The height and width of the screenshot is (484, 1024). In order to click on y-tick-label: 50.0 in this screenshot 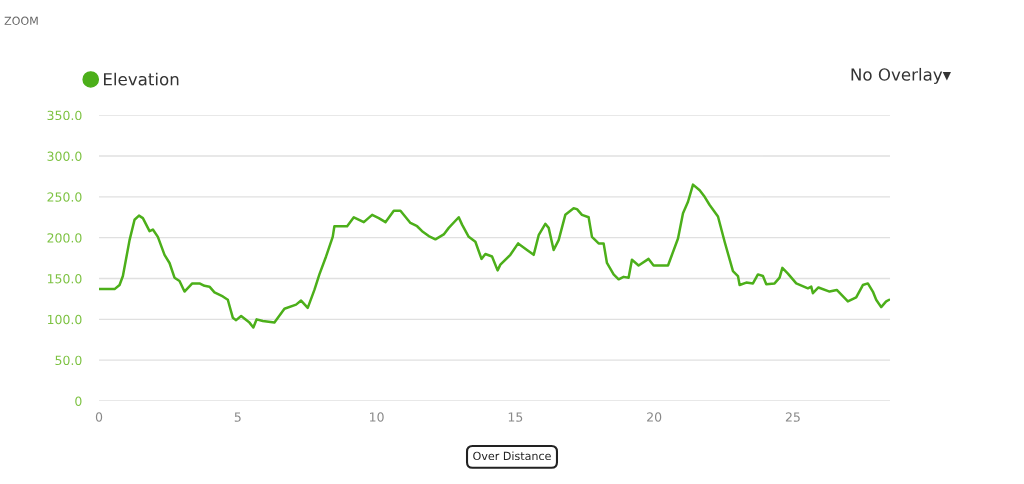, I will do `click(68, 360)`.